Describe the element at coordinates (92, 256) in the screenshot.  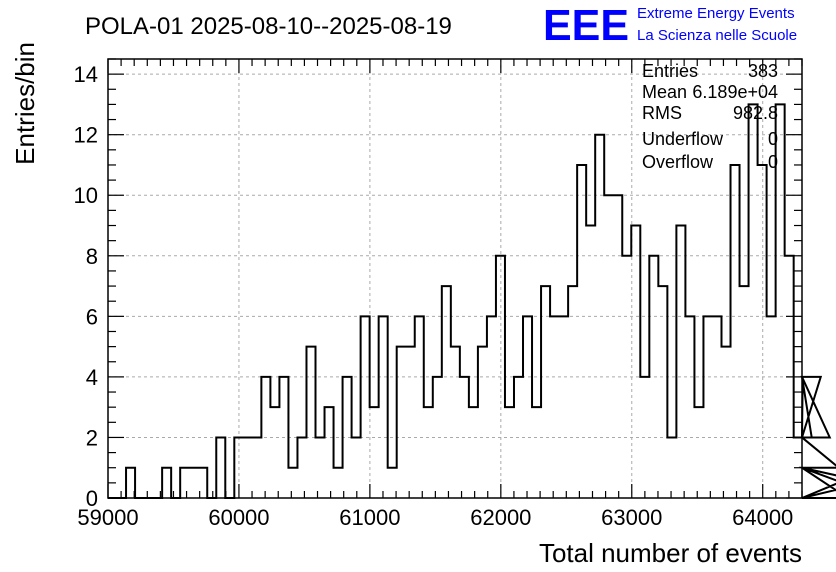
I see `y-tick-label: 8` at that location.